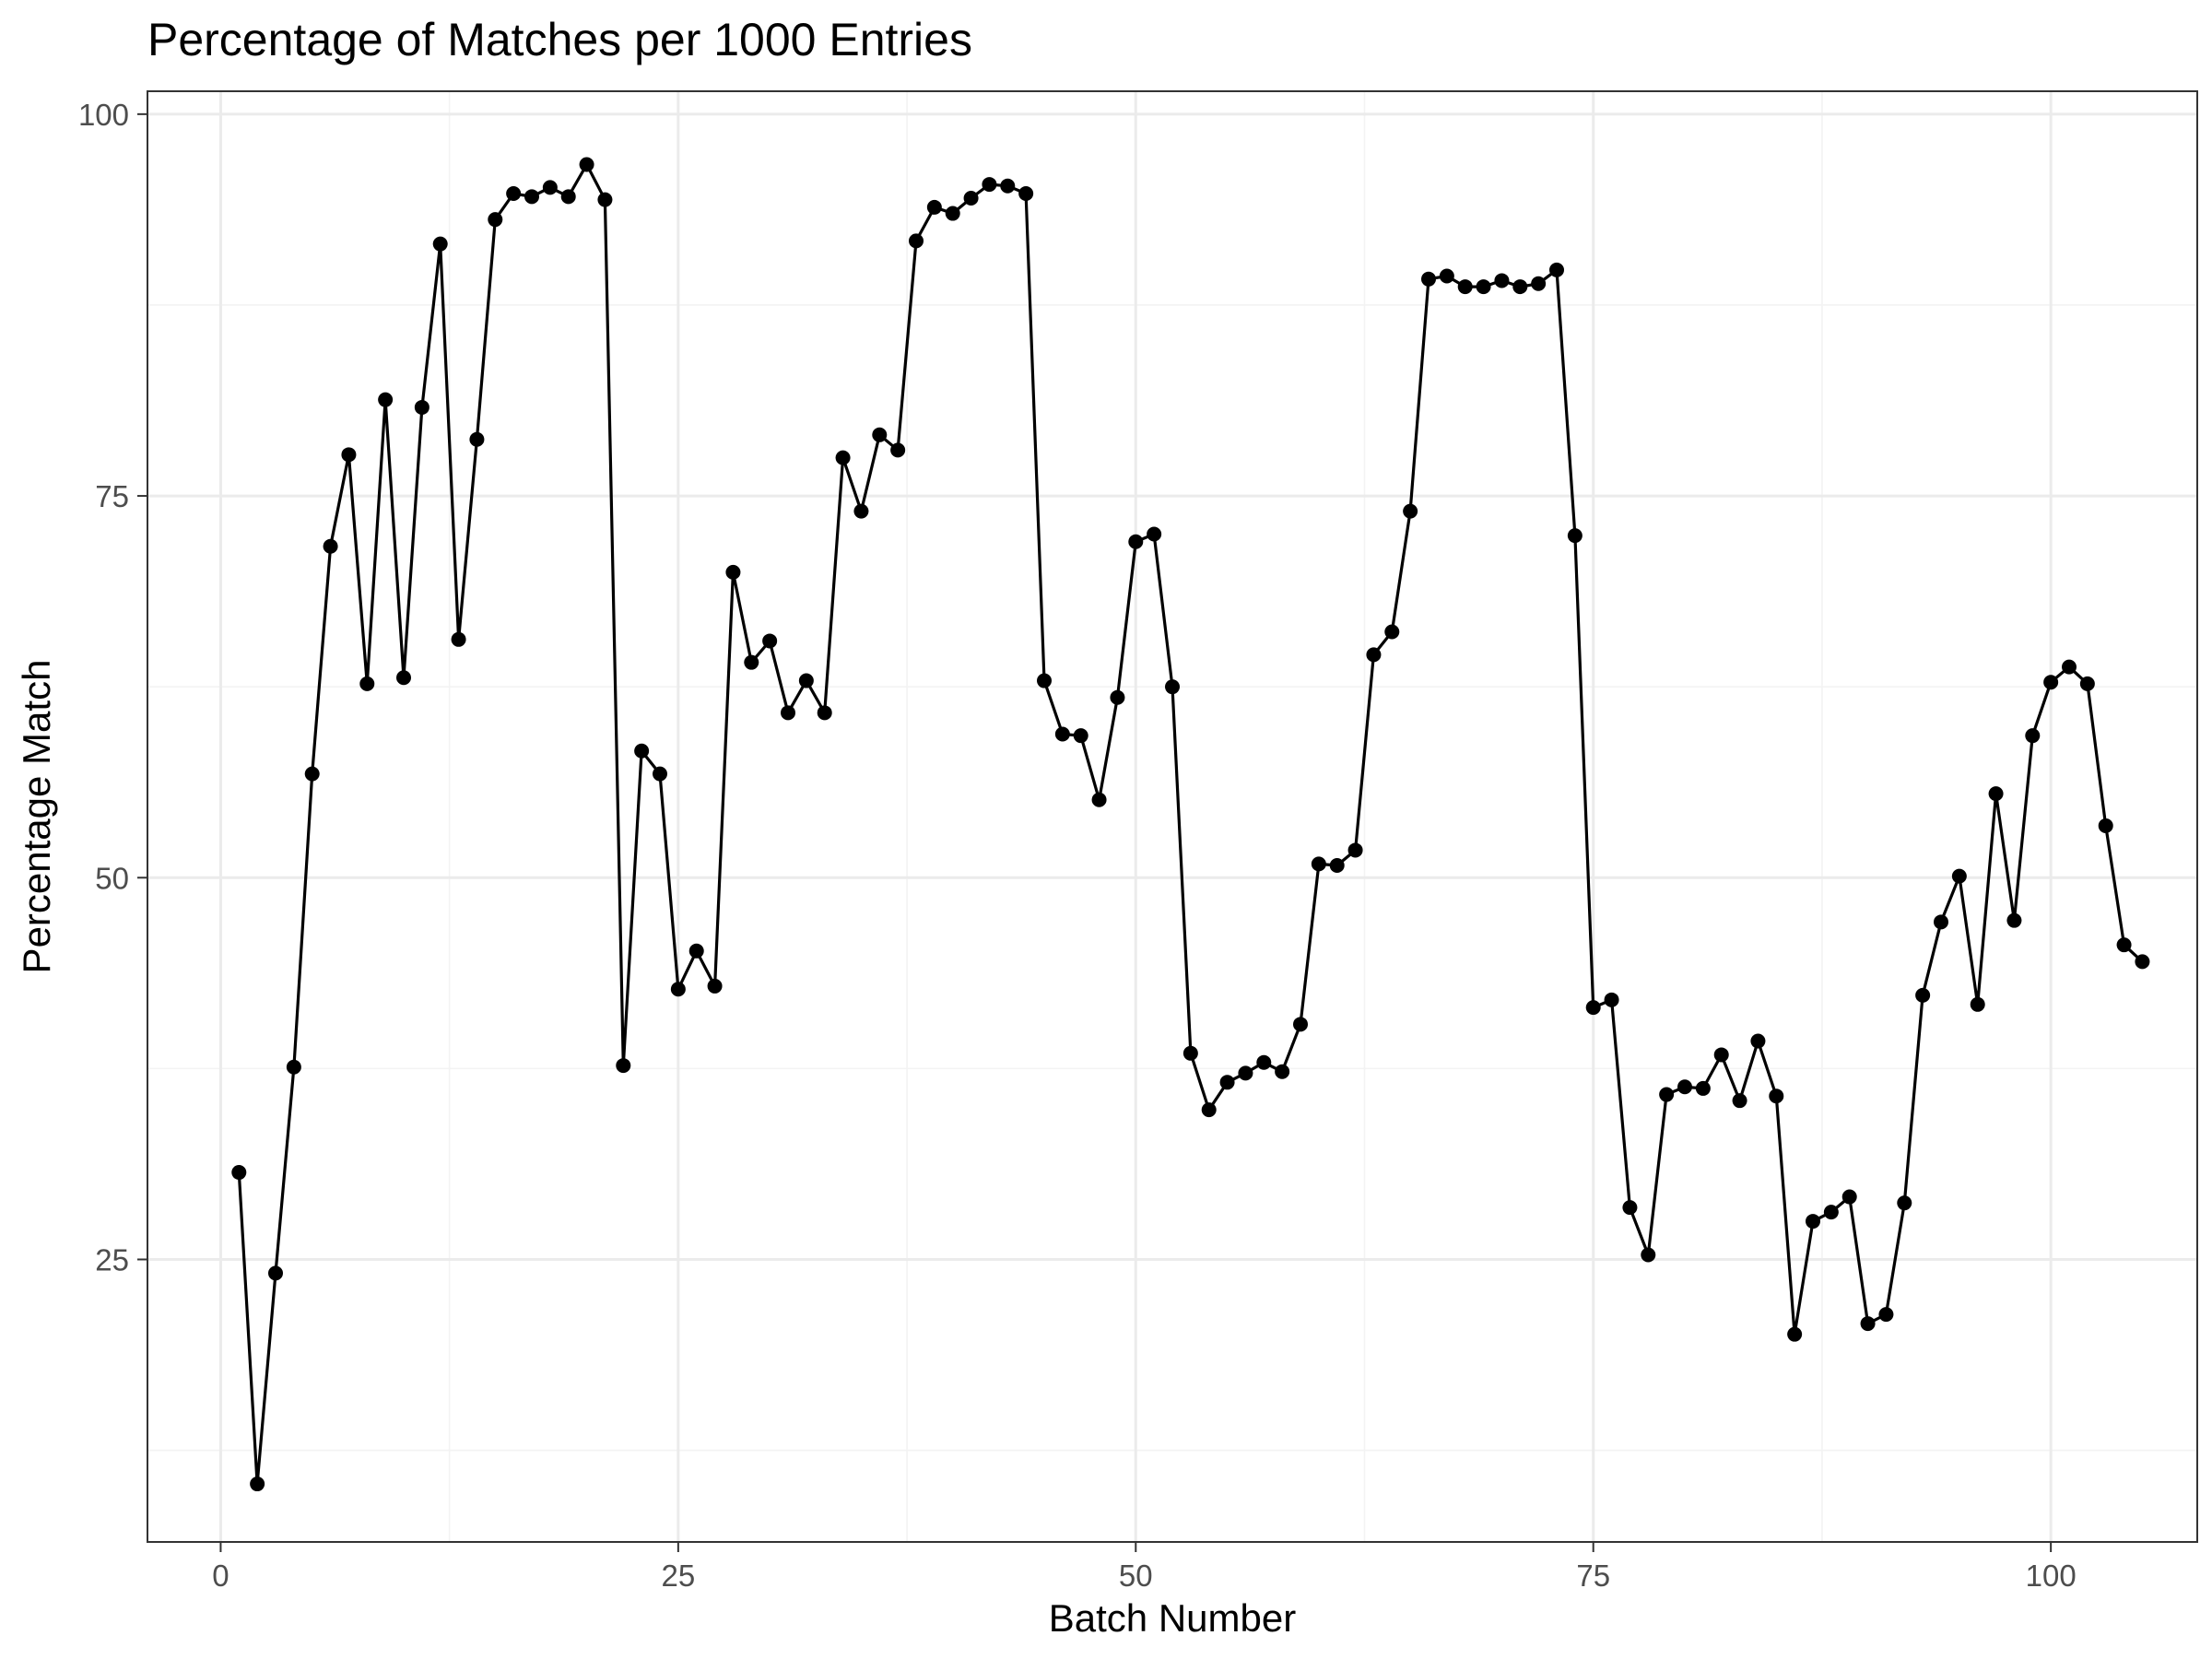  Describe the element at coordinates (678, 1576) in the screenshot. I see `x-tick-label: 25` at that location.